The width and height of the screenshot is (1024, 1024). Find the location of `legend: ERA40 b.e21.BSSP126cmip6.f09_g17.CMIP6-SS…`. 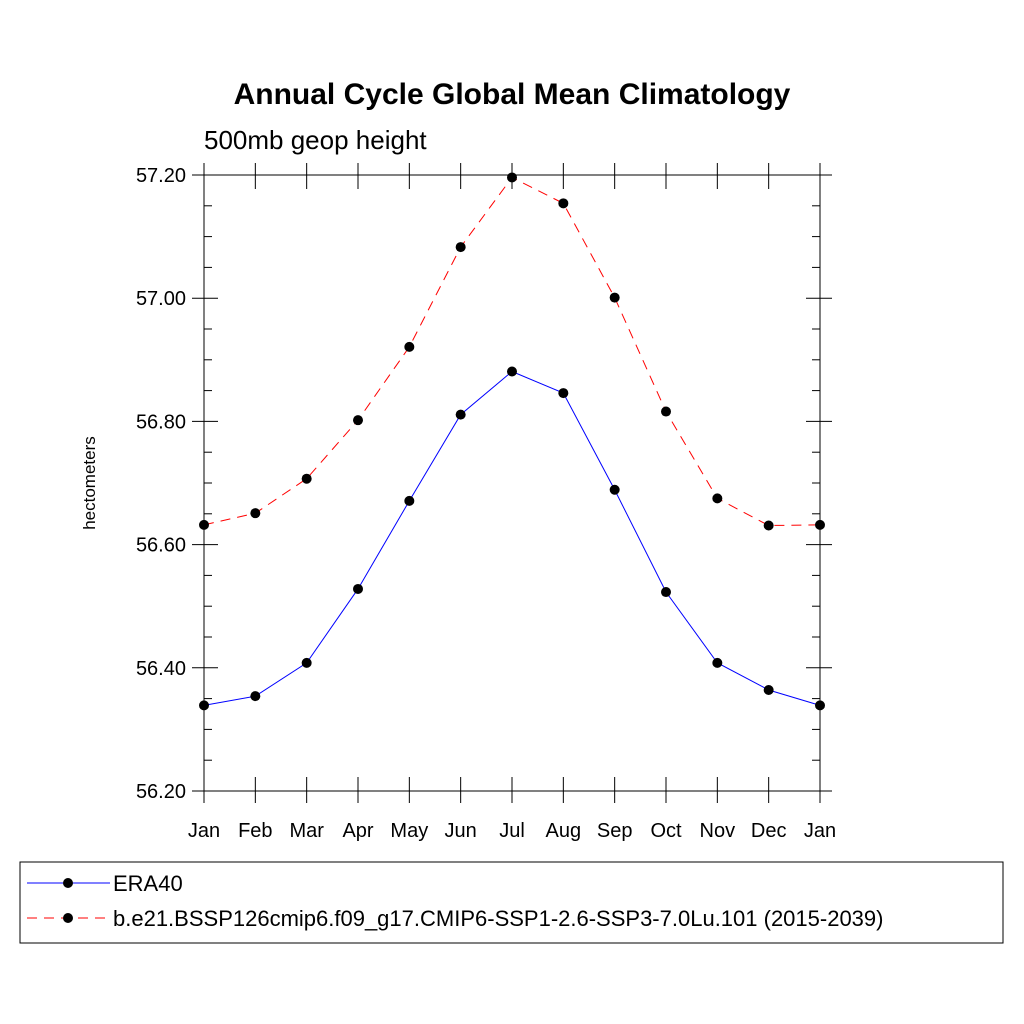

legend: ERA40 b.e21.BSSP126cmip6.f09_g17.CMIP6-SS… is located at coordinates (455, 901).